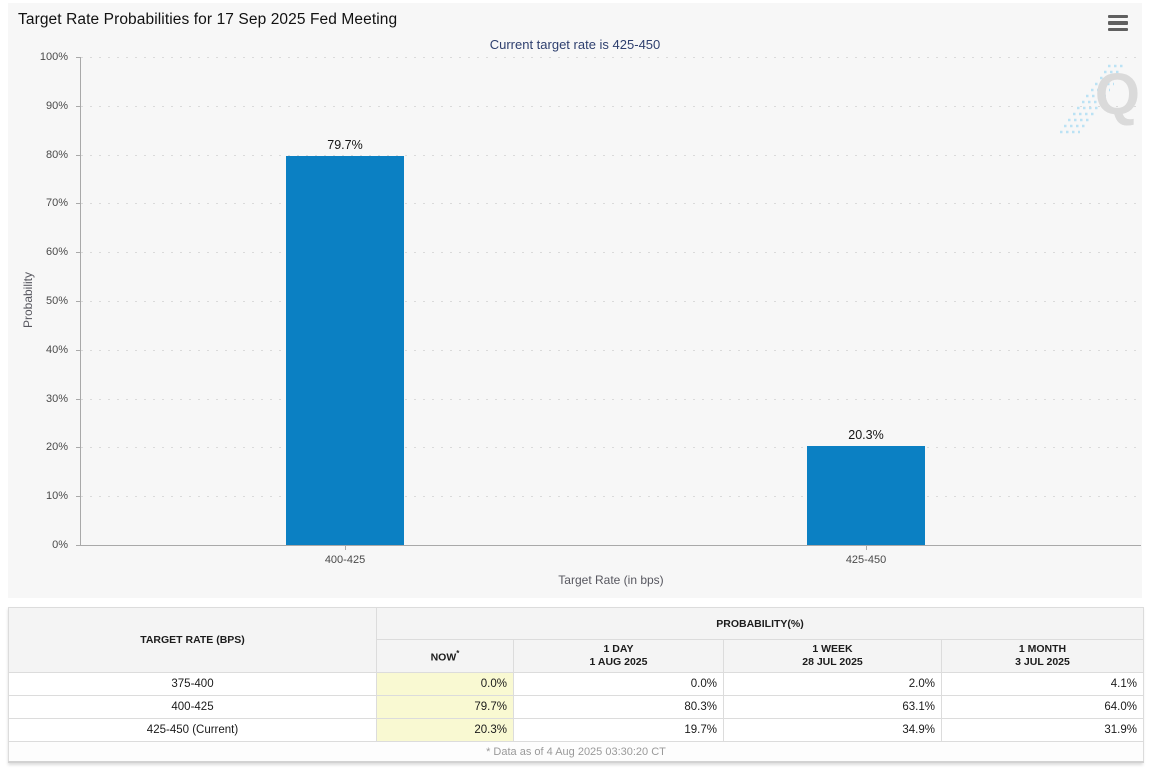 The height and width of the screenshot is (768, 1150). I want to click on y-tick-label: 100%, so click(53, 57).